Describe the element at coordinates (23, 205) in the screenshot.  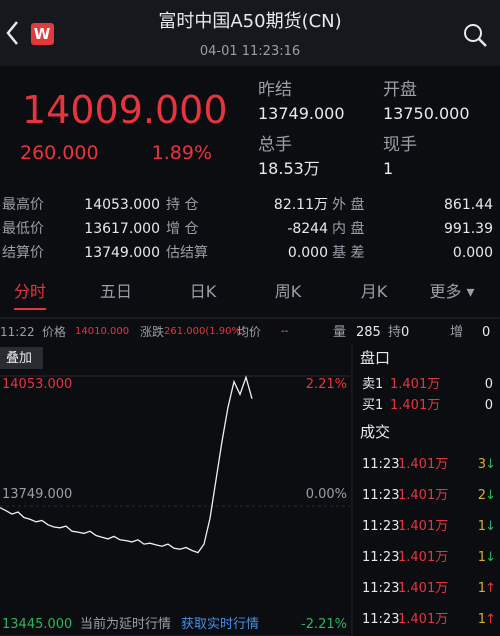
I see `stat-cell-label: 最高价` at that location.